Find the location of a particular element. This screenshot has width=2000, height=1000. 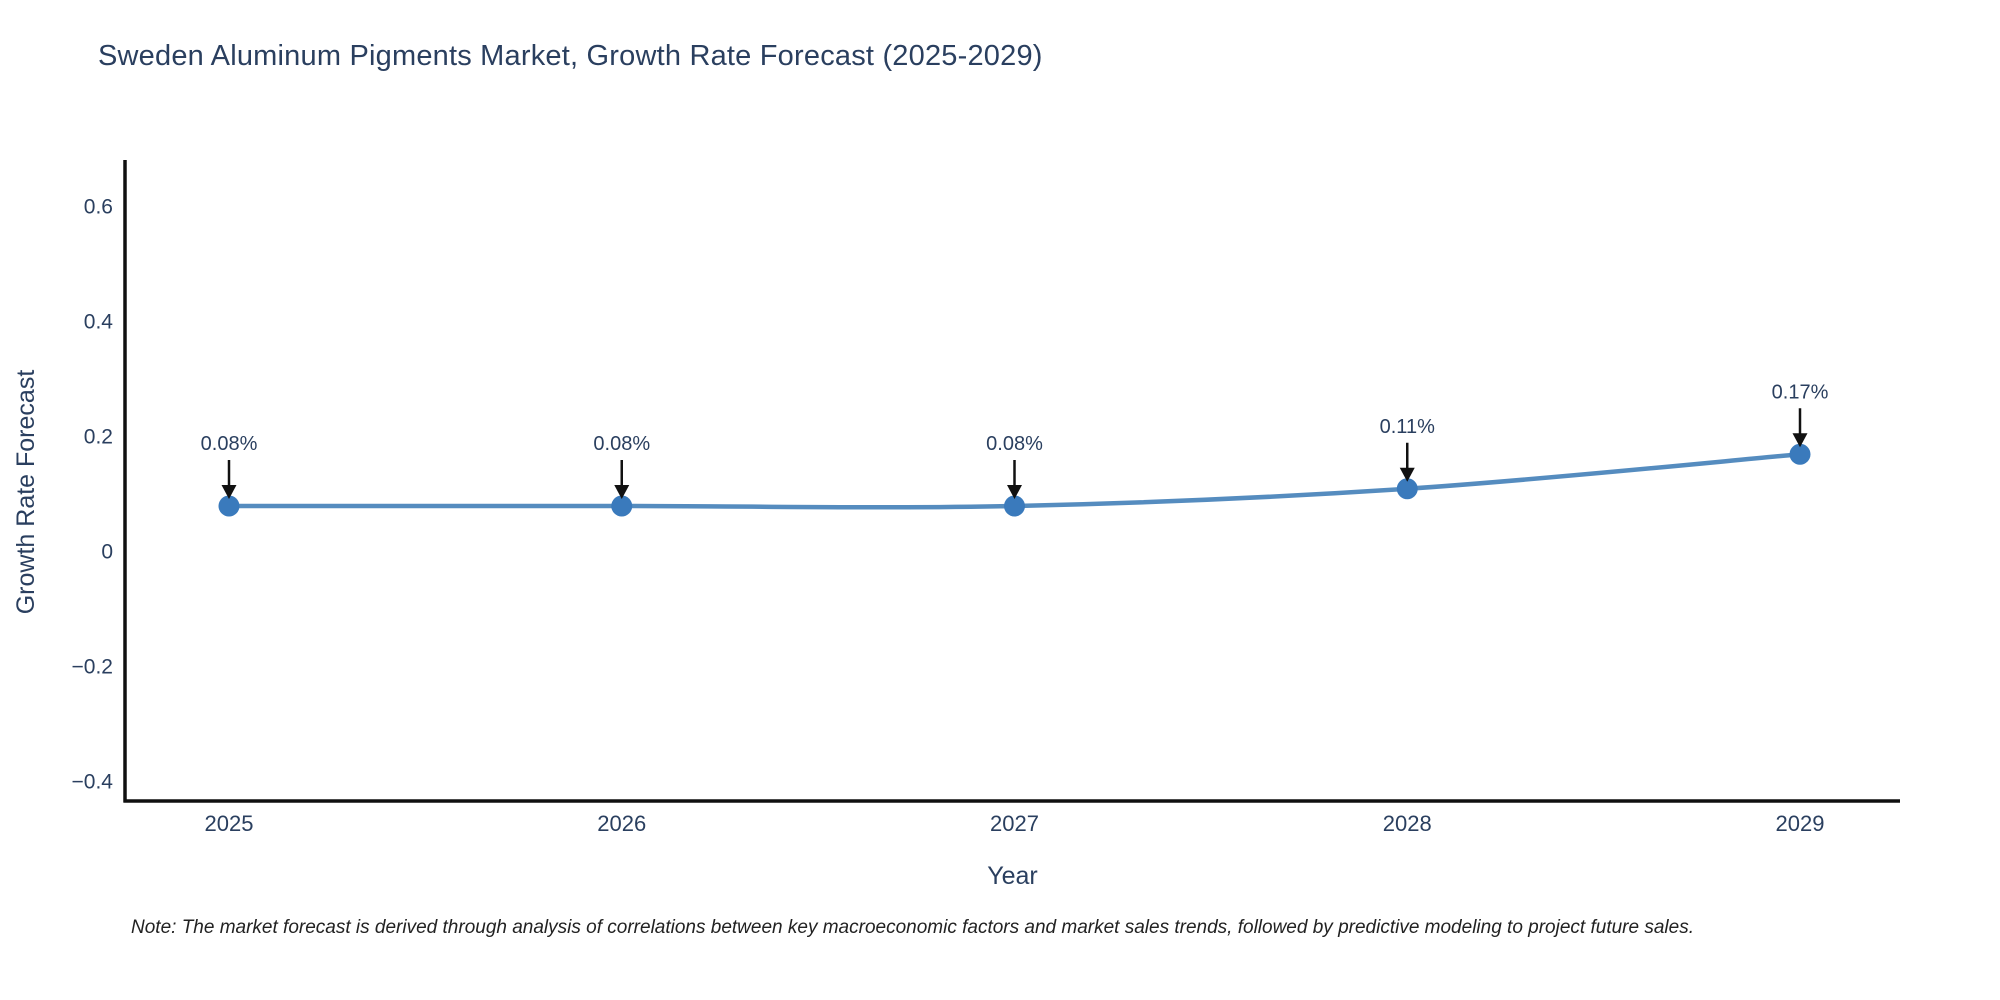

annotation-label: 0.17% is located at coordinates (1800, 392).